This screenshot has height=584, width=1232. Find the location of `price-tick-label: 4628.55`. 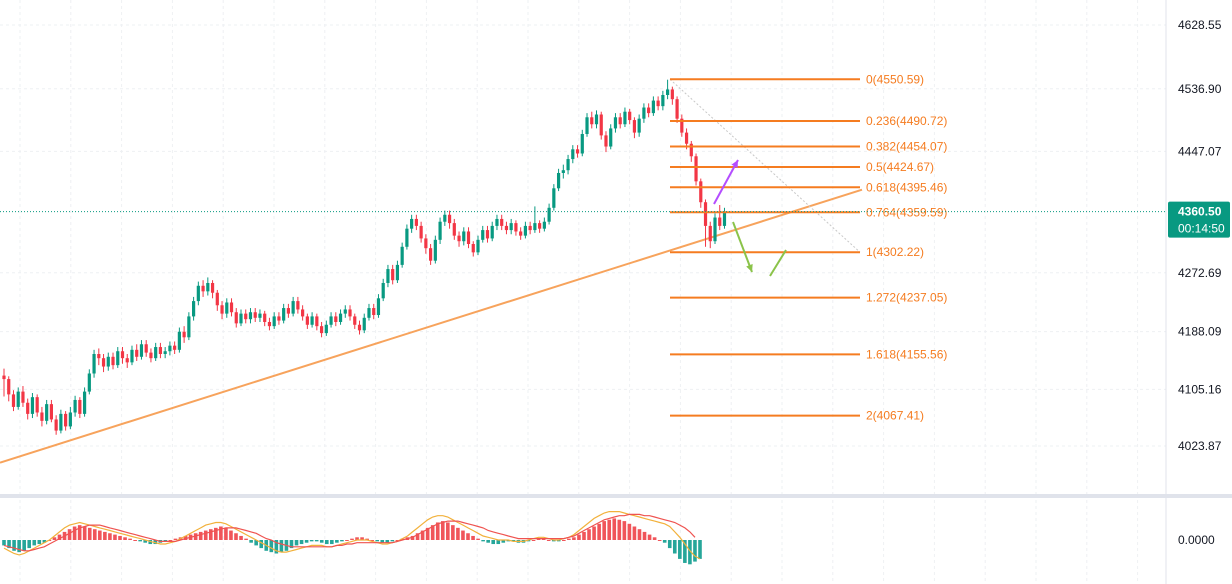

price-tick-label: 4628.55 is located at coordinates (1200, 25).